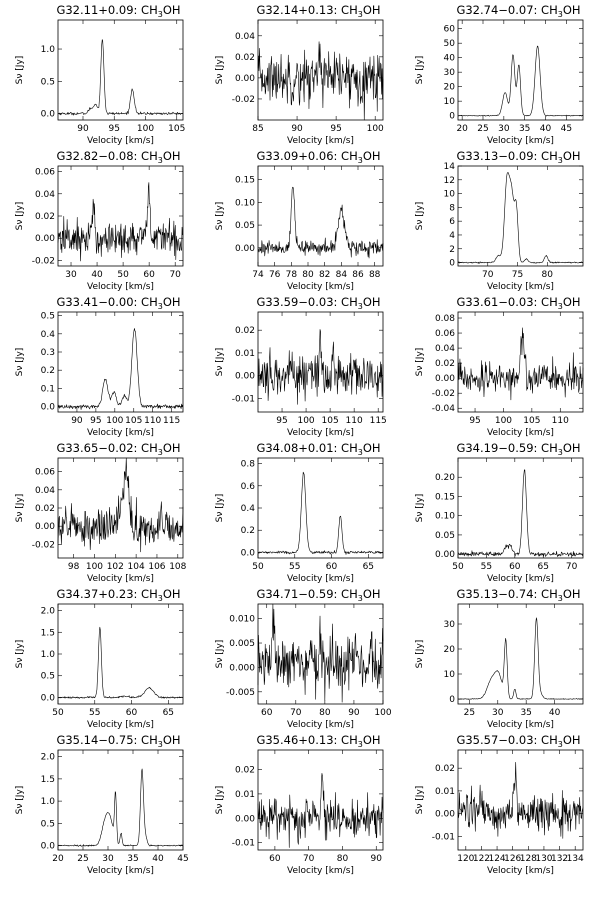  Describe the element at coordinates (450, 88) in the screenshot. I see `y-tick-label: 20` at that location.